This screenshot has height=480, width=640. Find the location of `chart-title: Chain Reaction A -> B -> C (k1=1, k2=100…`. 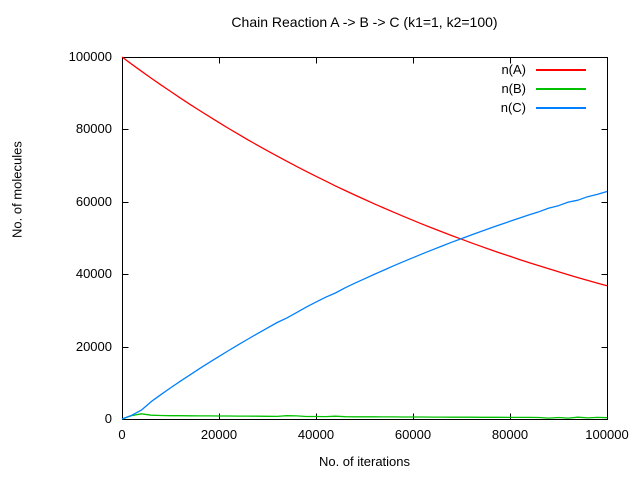

chart-title: Chain Reaction A -> B -> C (k1=1, k2=100… is located at coordinates (364, 22).